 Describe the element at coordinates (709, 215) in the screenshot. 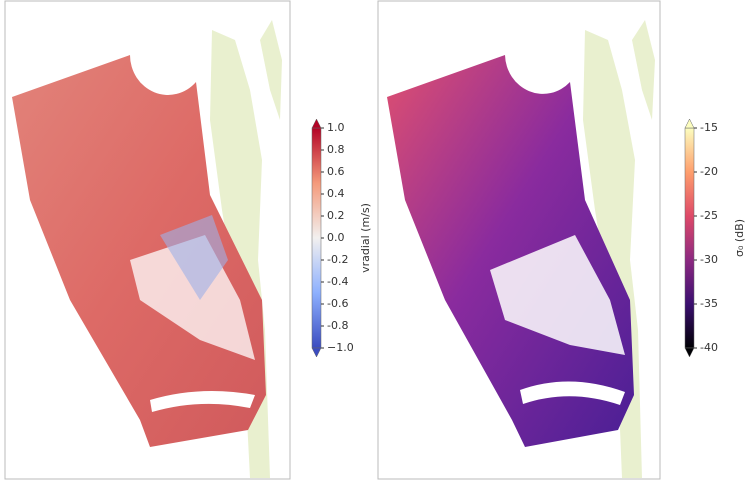

I see `colorbar-tick-label: -25` at that location.